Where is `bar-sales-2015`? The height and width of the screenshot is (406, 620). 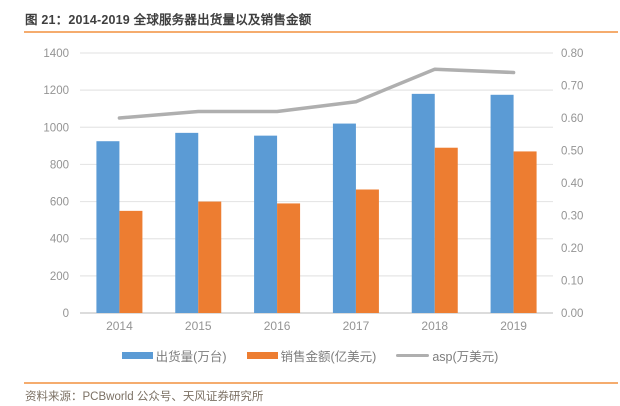
bar-sales-2015 is located at coordinates (210, 257).